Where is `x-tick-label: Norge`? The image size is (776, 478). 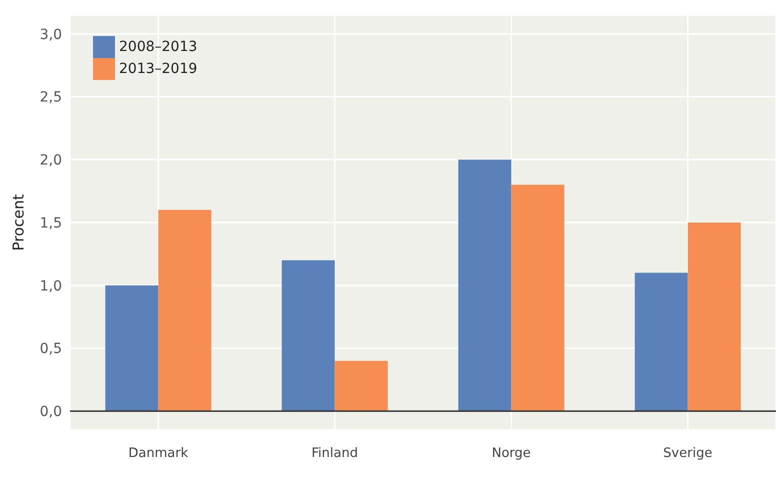 x-tick-label: Norge is located at coordinates (511, 454).